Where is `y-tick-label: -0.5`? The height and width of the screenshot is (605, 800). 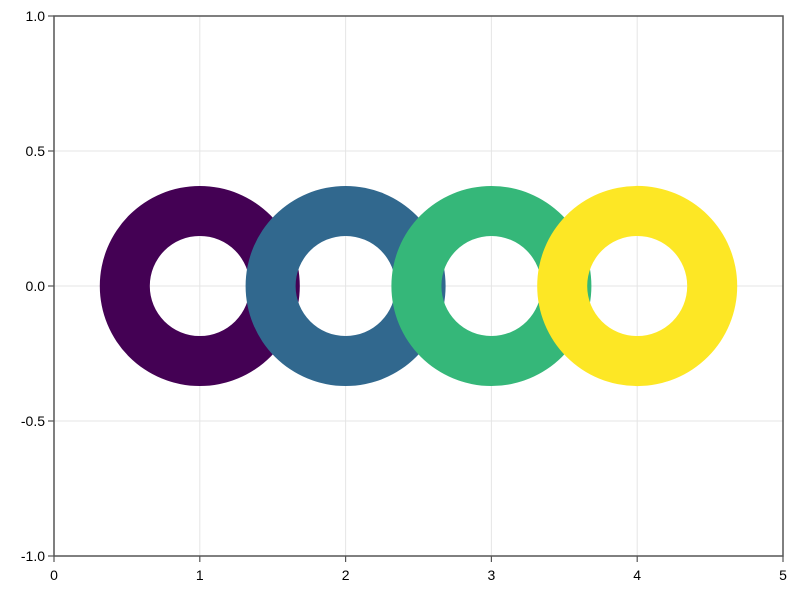 y-tick-label: -0.5 is located at coordinates (33, 421).